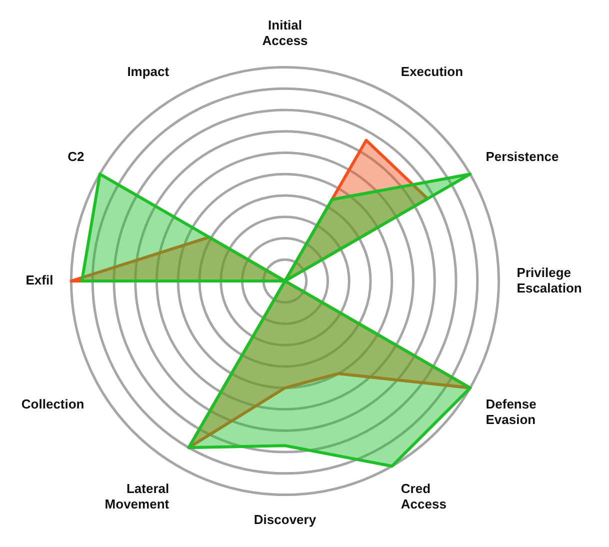  I want to click on spoke-label: Impact, so click(148, 72).